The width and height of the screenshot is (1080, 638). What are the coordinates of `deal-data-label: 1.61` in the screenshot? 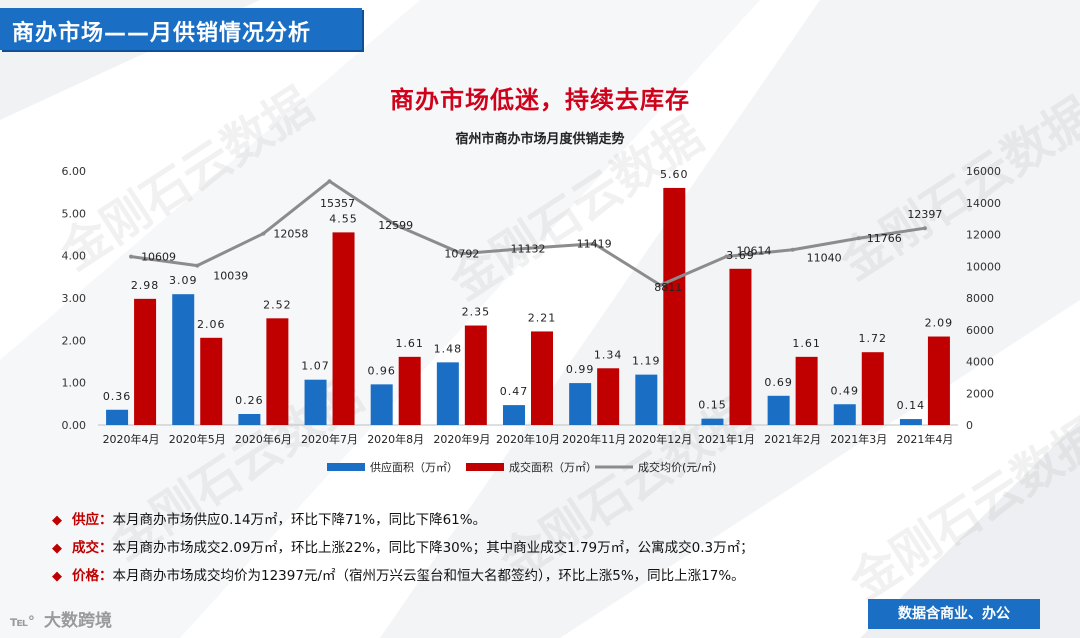 It's located at (409, 343).